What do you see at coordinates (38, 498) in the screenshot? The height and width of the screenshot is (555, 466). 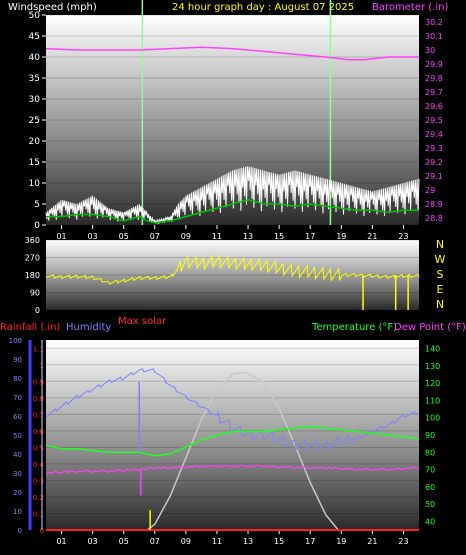 I see `rain-y-tick: 0.2` at bounding box center [38, 498].